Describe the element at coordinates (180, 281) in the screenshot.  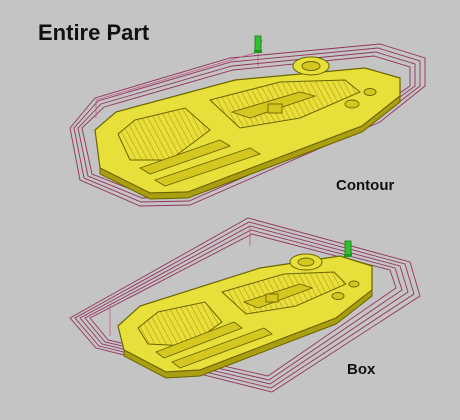
I see `box-link-moves` at that location.